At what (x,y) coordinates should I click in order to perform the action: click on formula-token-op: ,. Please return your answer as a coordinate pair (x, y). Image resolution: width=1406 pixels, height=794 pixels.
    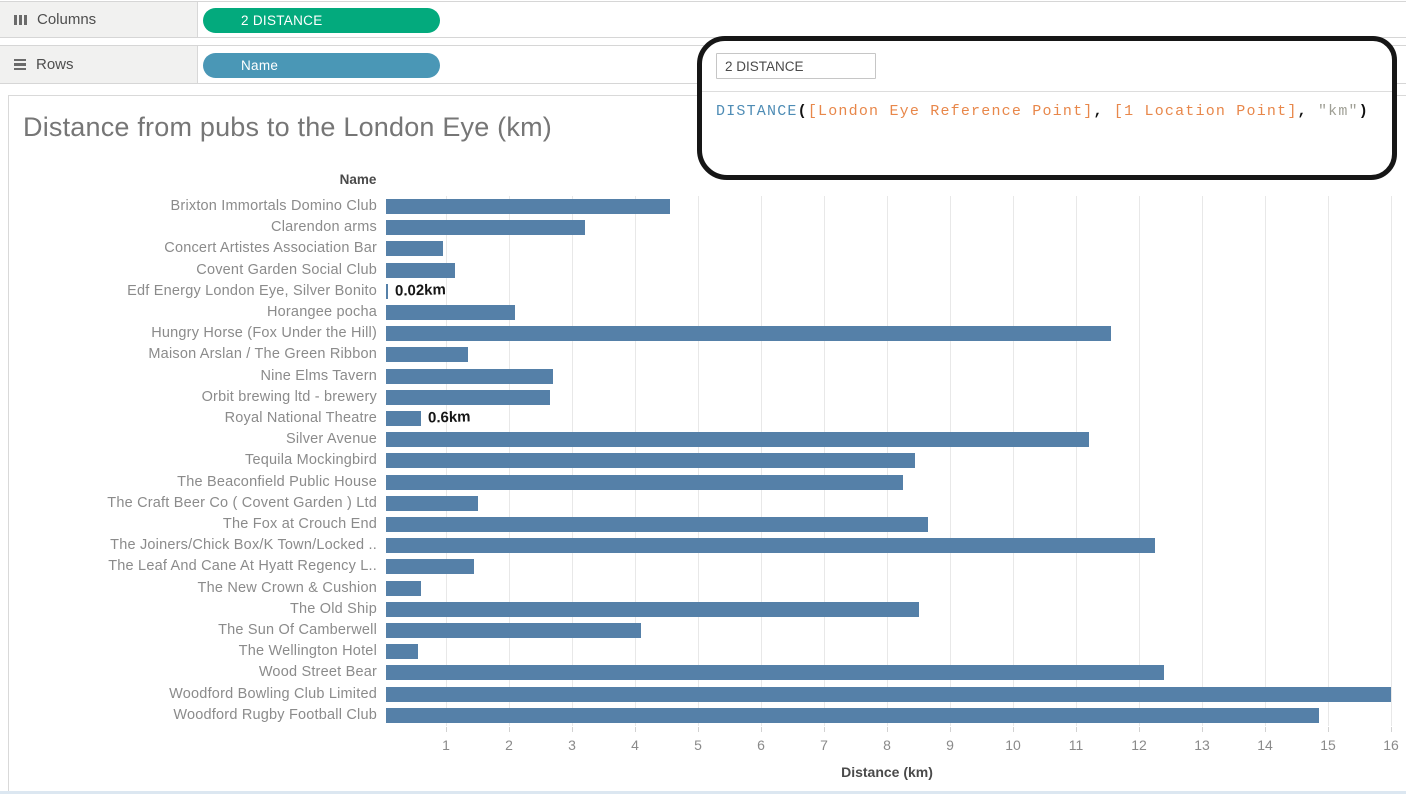
    Looking at the image, I should click on (1098, 111).